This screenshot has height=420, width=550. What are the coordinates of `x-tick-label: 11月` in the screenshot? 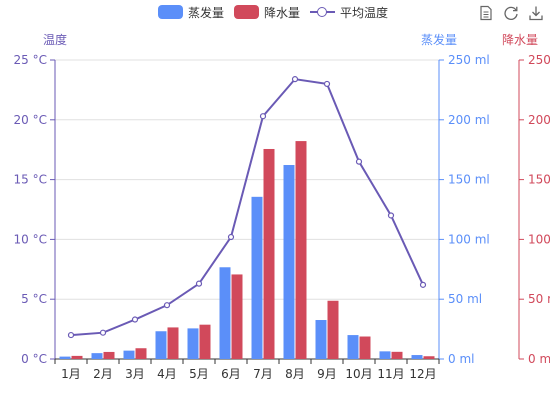 It's located at (390, 374).